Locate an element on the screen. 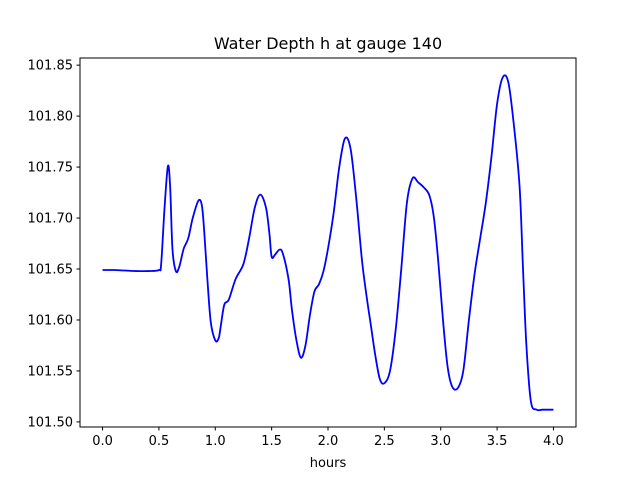 Image resolution: width=640 pixels, height=485 pixels. x-tick-label: 3.0 is located at coordinates (440, 441).